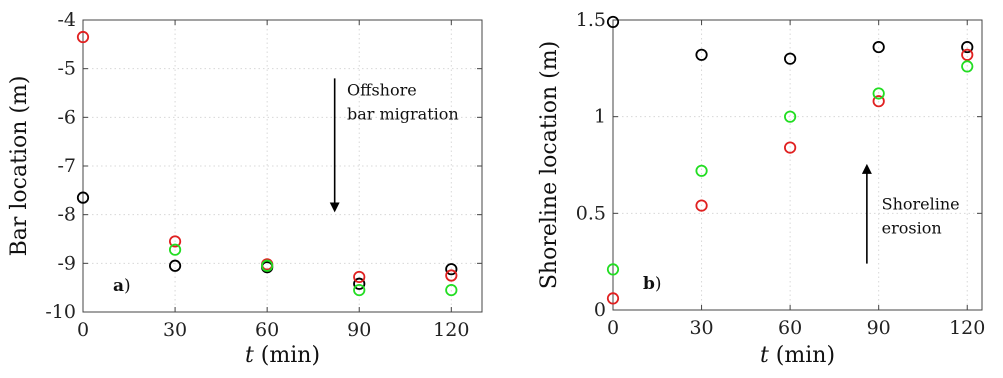 This screenshot has width=1003, height=378. I want to click on panel-b-x-tick-label: 90, so click(879, 328).